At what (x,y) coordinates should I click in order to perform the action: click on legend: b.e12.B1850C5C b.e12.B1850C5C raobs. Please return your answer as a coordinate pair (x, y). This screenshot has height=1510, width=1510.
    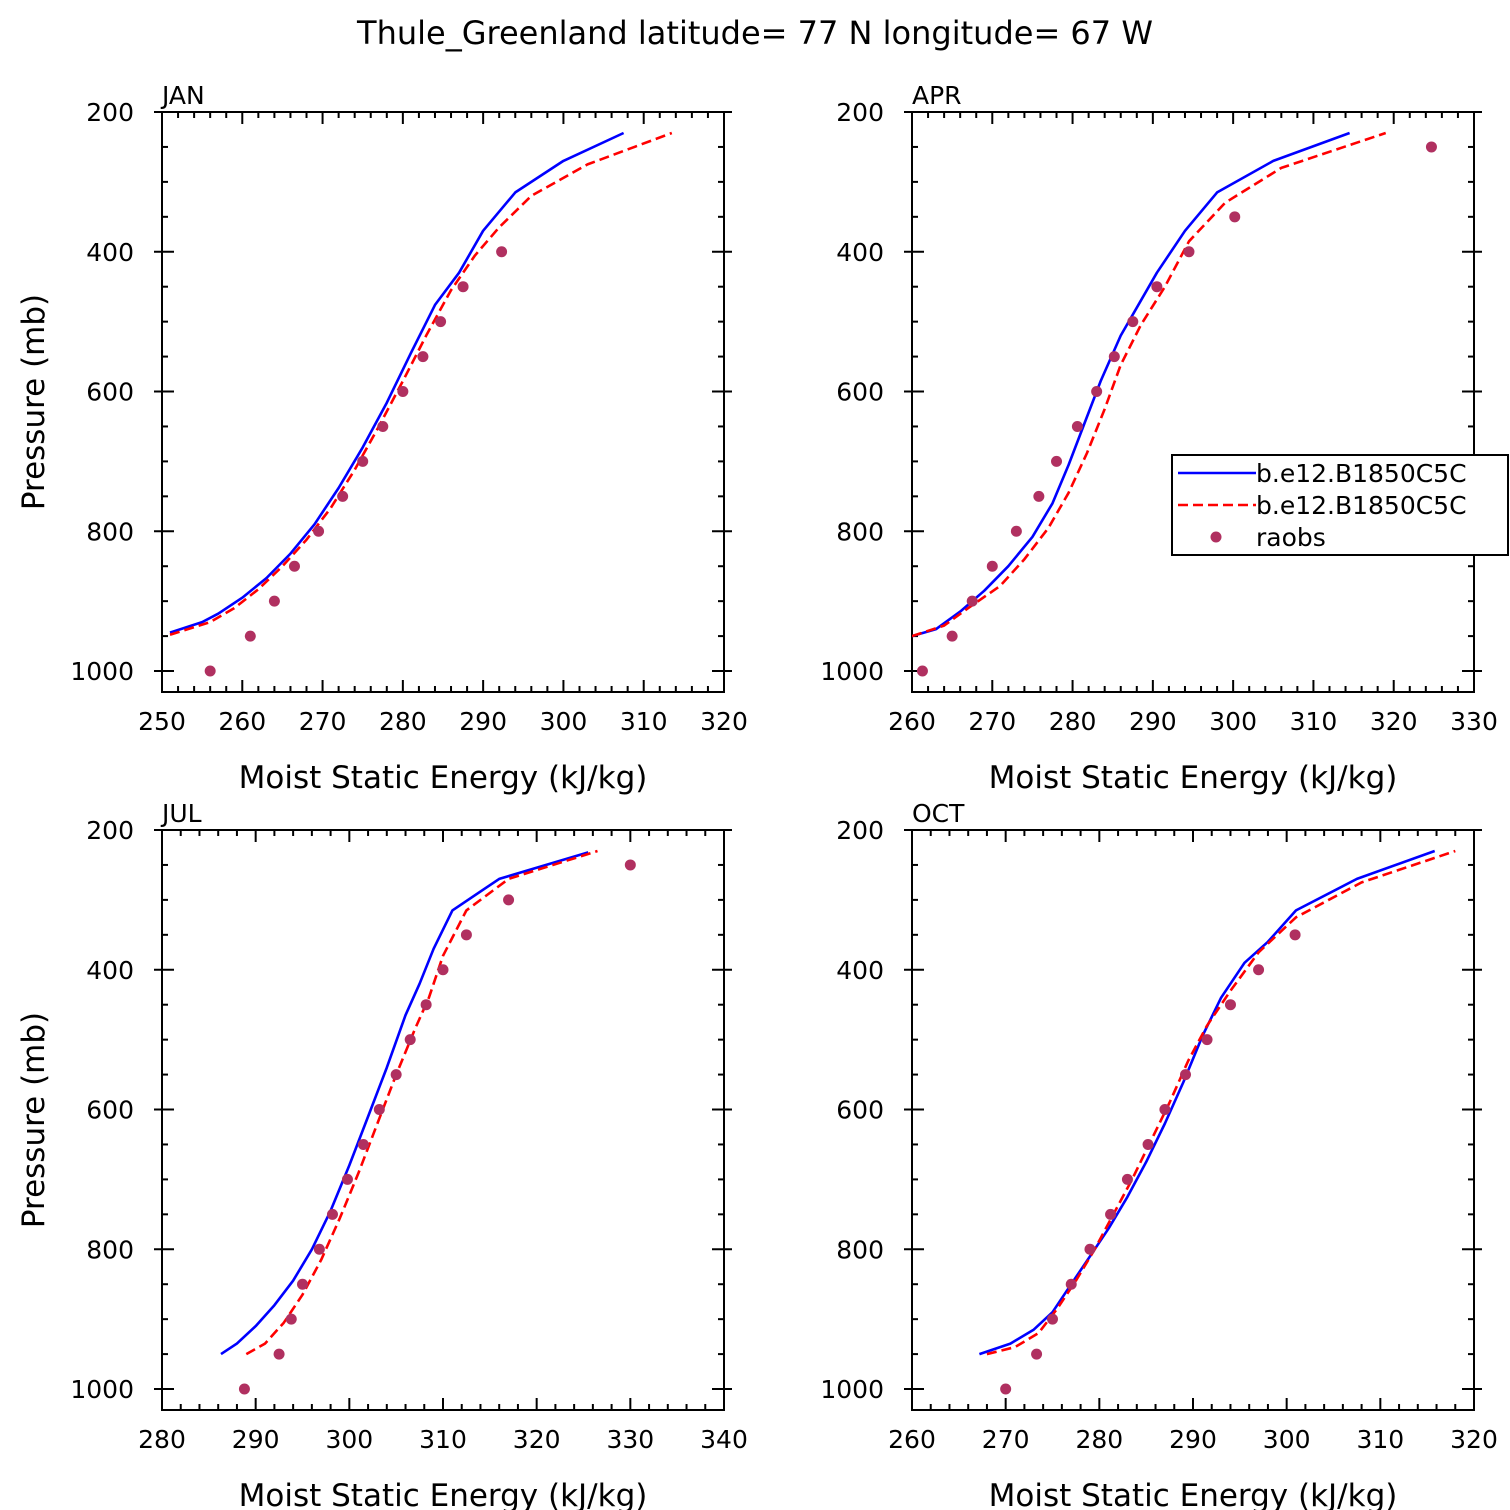
    Looking at the image, I should click on (1340, 505).